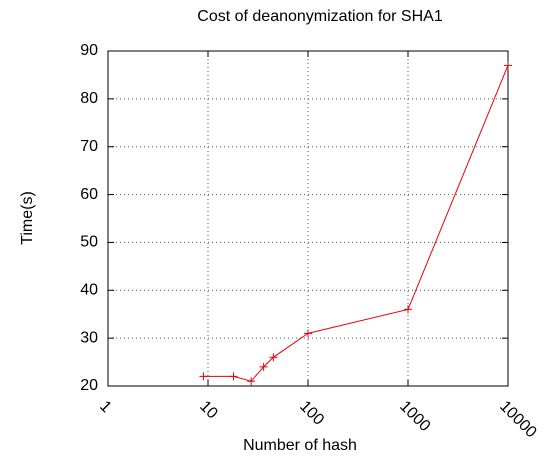 The height and width of the screenshot is (459, 558). I want to click on x-tick-label: 1, so click(105, 407).